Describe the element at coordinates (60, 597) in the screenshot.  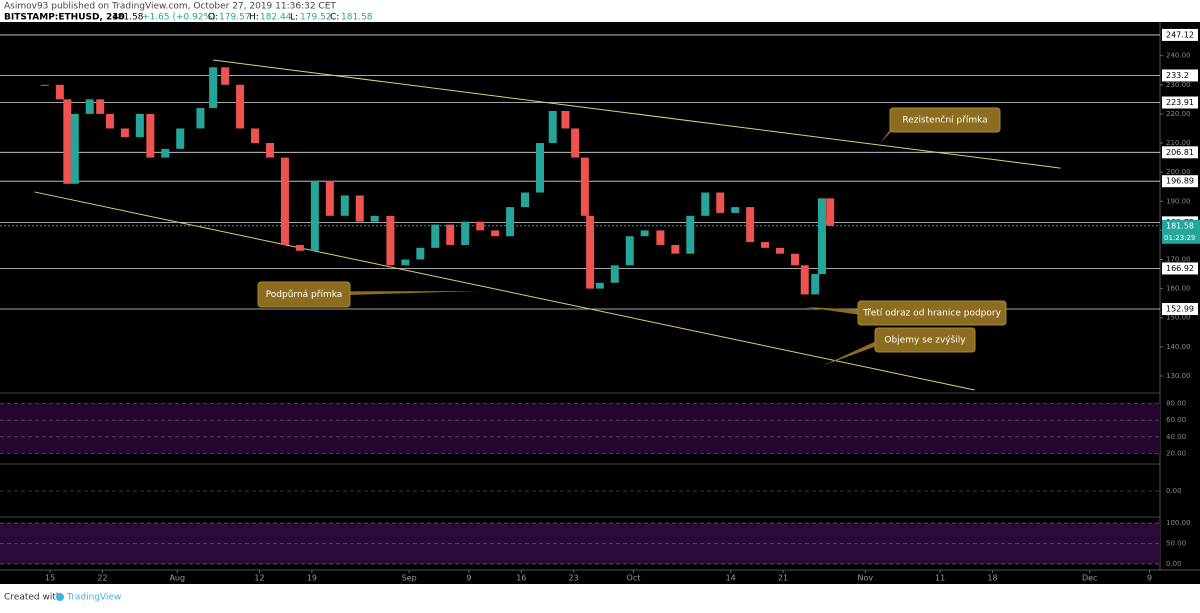
I see `tv-logo` at that location.